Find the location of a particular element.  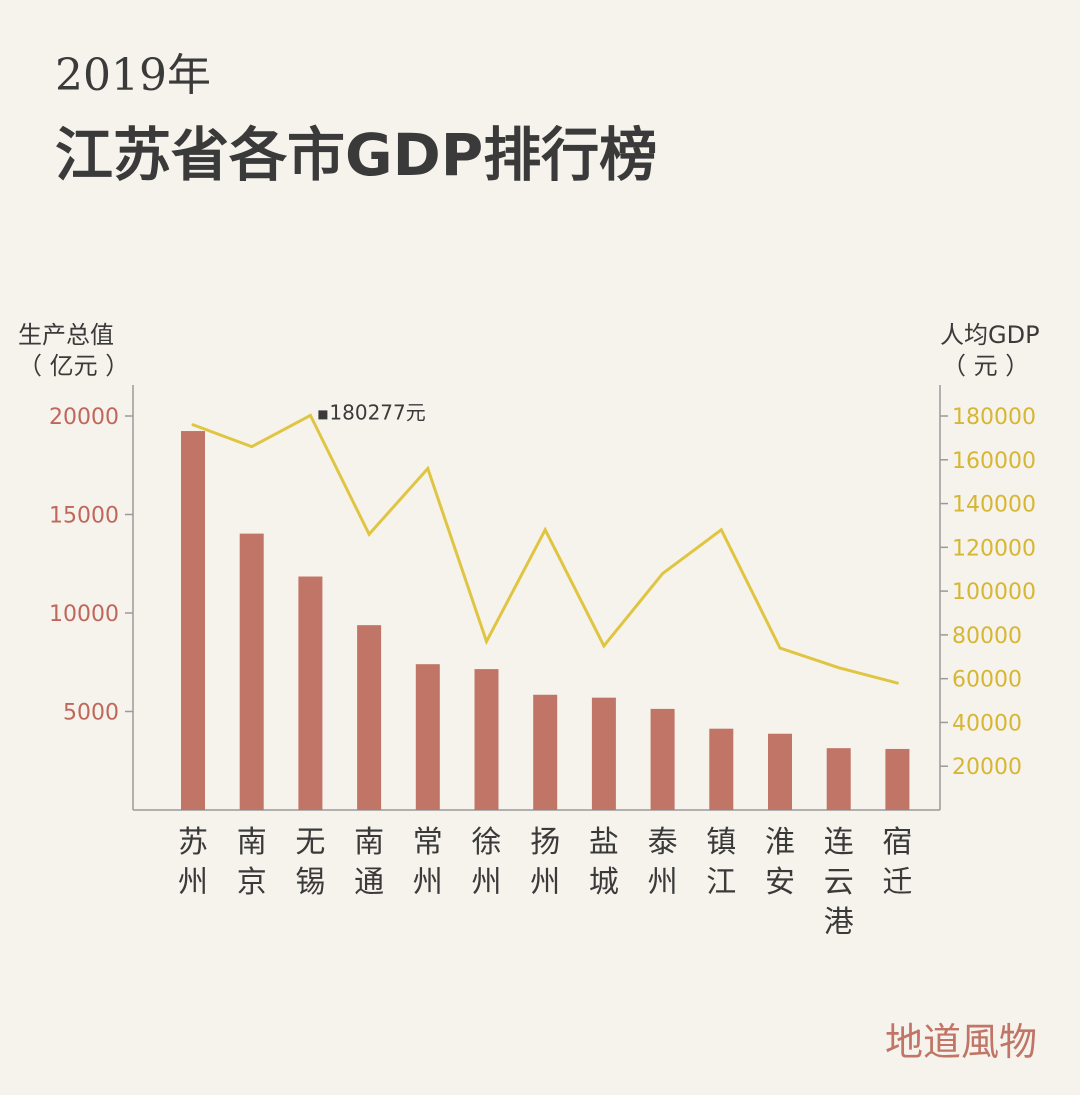

y-left-tick-label: 10000 is located at coordinates (84, 614).